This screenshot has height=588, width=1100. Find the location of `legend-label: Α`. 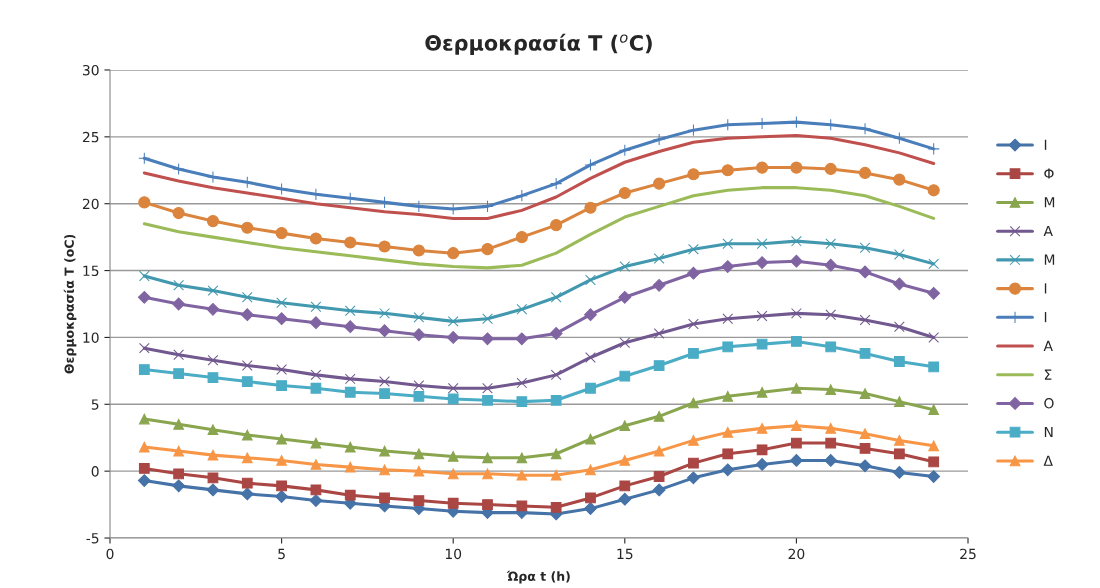

legend-label: Α is located at coordinates (1048, 231).